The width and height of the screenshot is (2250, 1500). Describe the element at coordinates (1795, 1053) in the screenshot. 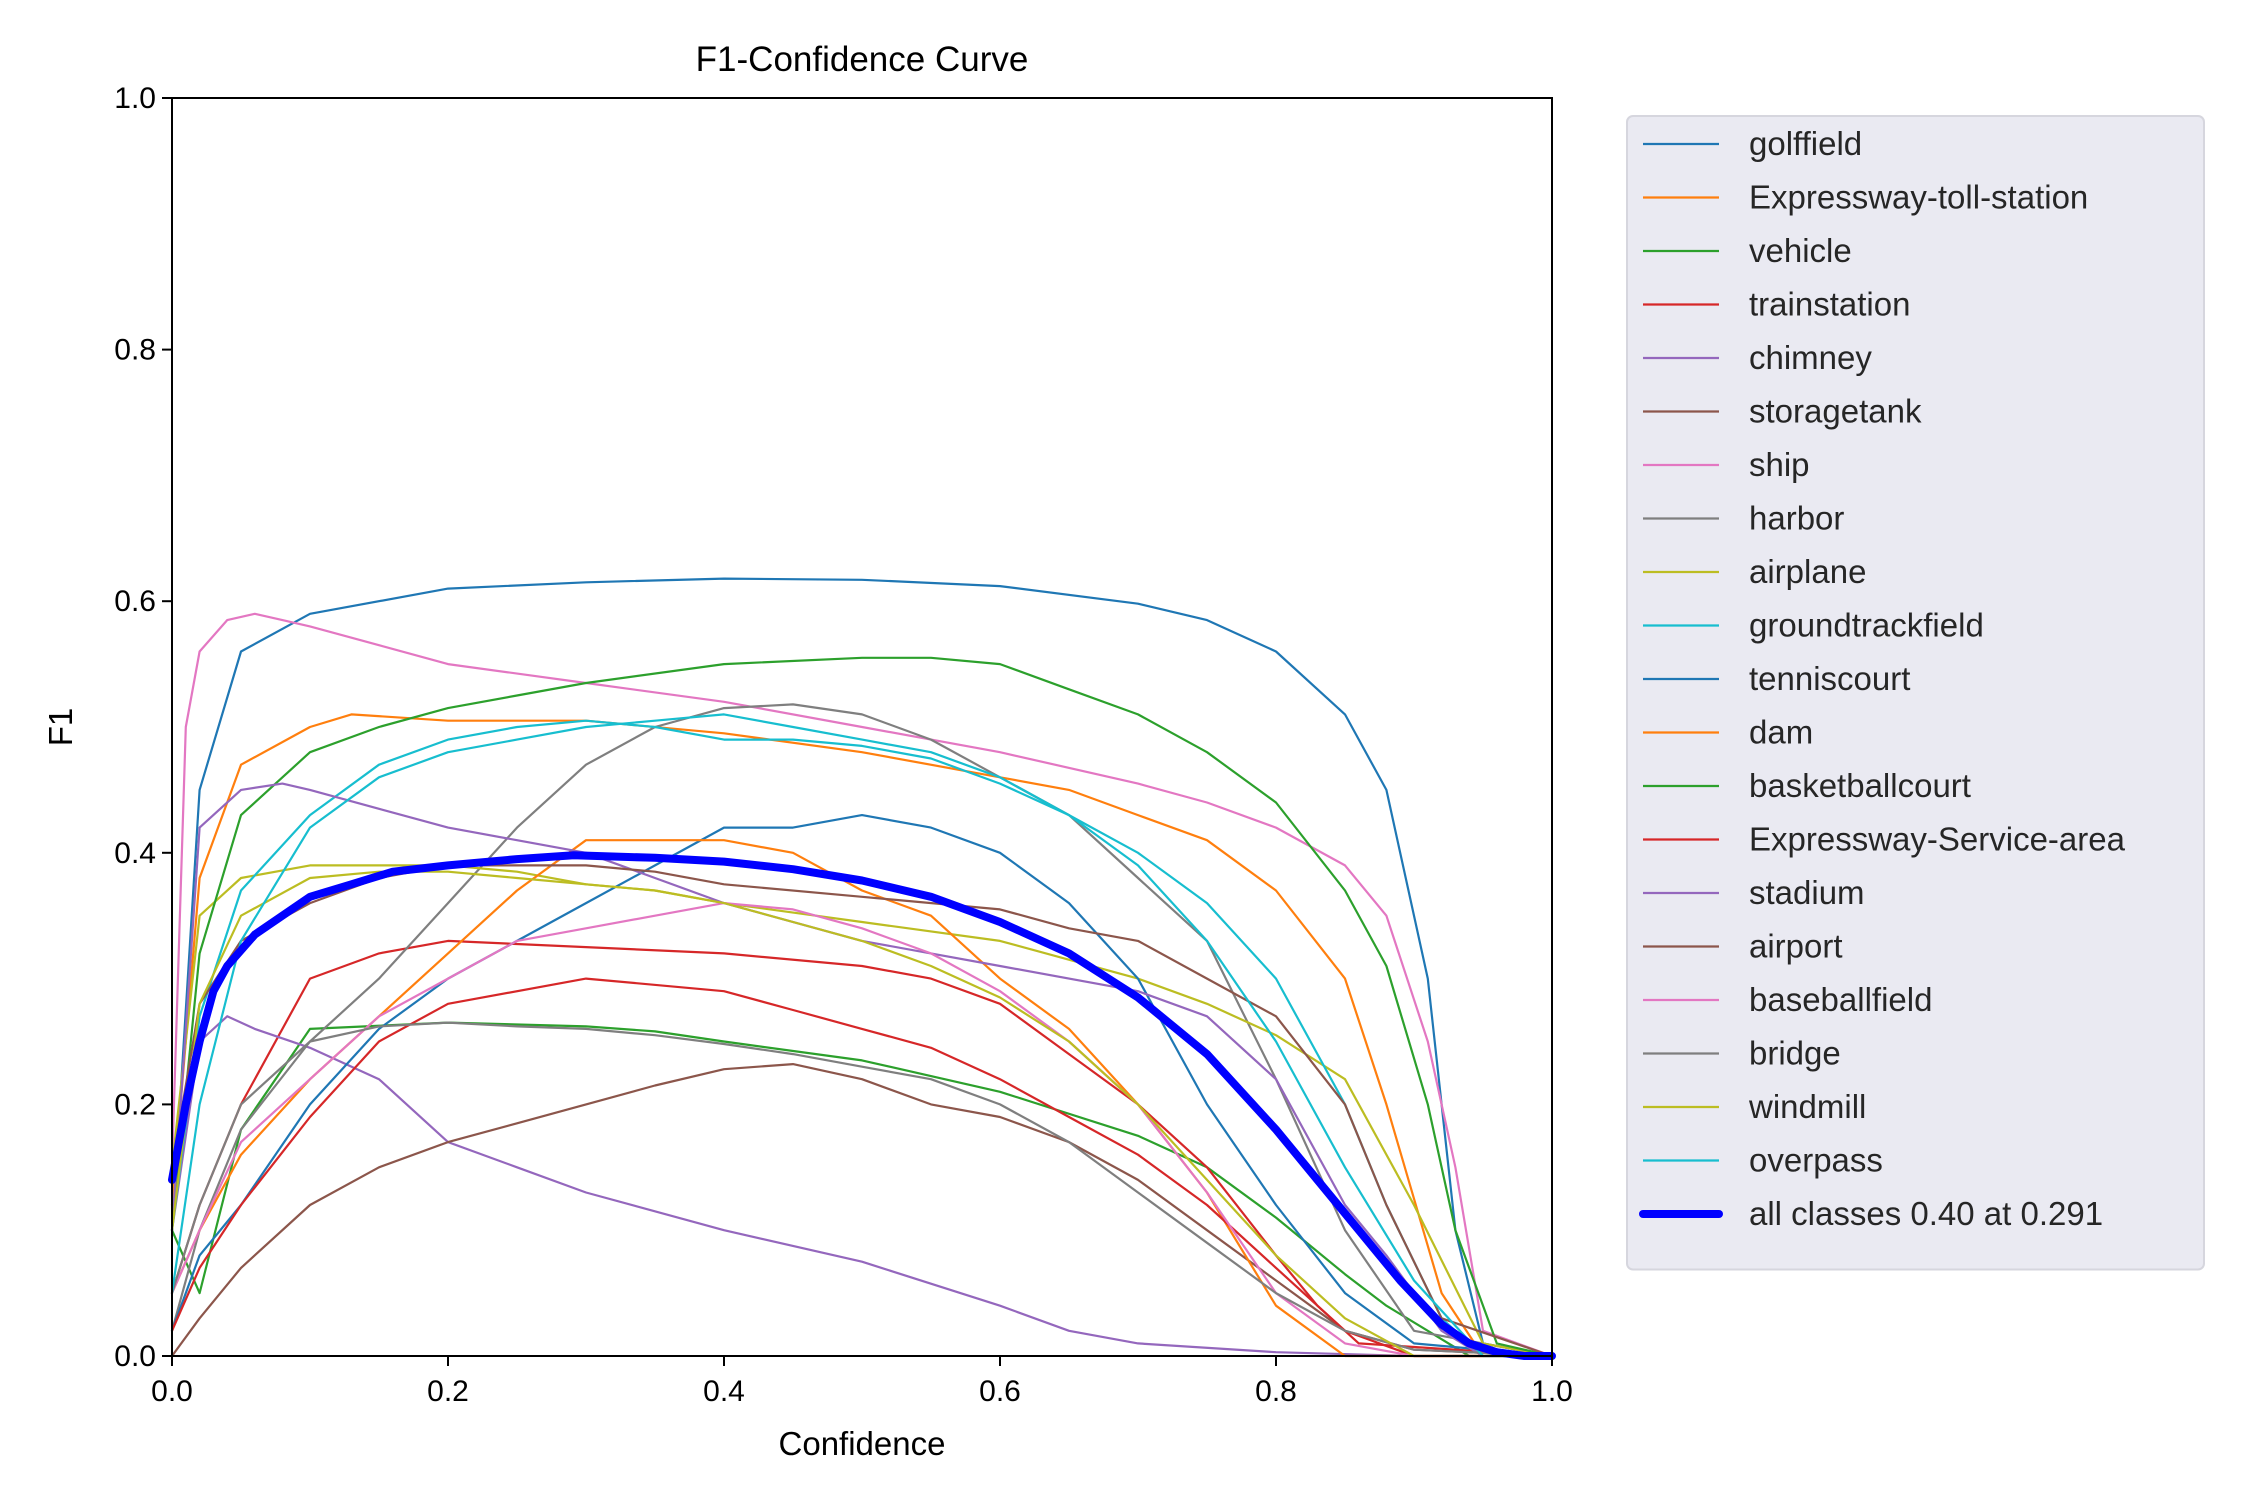

I see `legend-label: bridge` at that location.